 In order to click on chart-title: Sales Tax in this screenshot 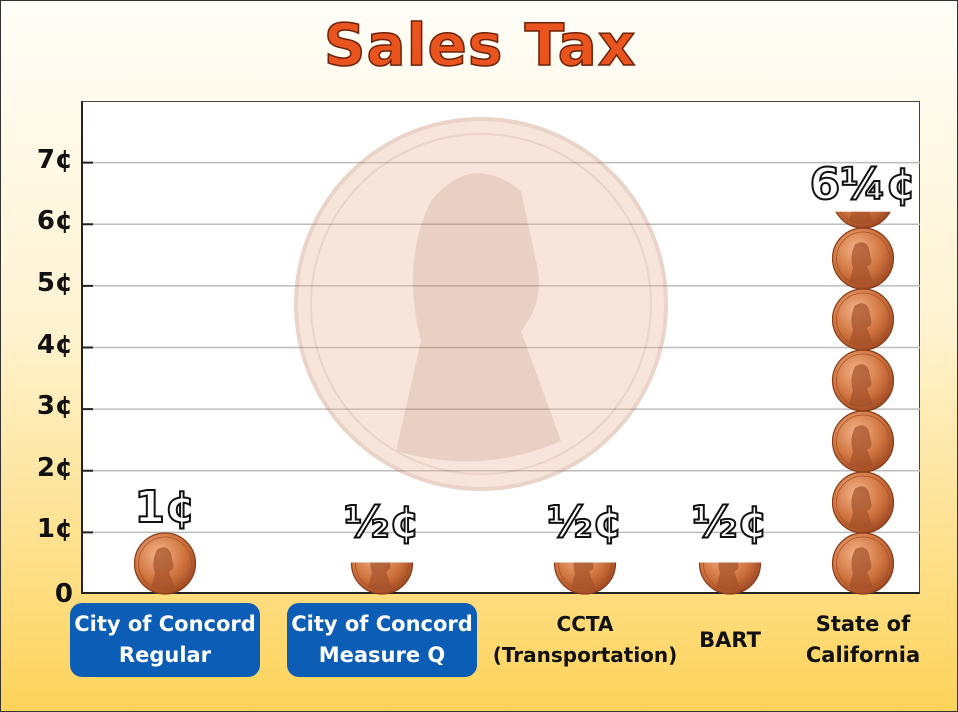, I will do `click(480, 45)`.